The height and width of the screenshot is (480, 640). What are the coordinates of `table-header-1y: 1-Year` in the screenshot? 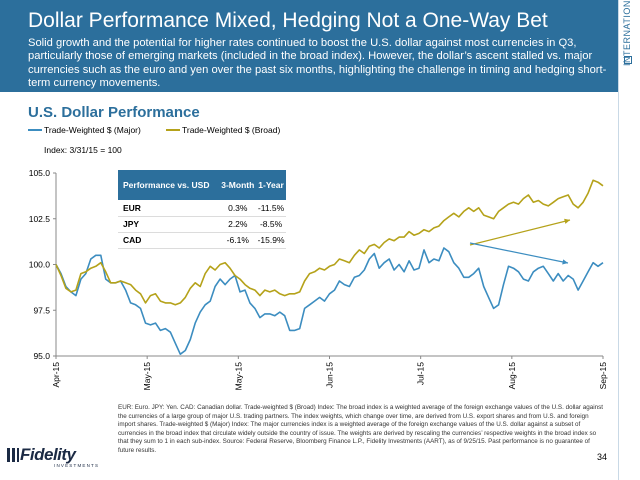 It's located at (271, 185).